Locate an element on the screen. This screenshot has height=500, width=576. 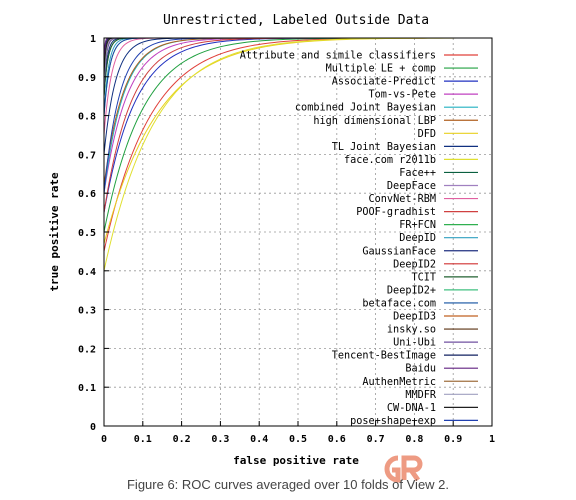
x-tick-label: 0.6 is located at coordinates (337, 439).